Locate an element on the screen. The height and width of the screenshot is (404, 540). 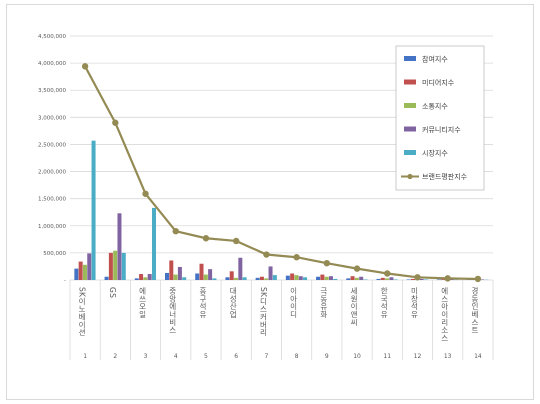
x-category-label: SK디스커버리 is located at coordinates (263, 312).